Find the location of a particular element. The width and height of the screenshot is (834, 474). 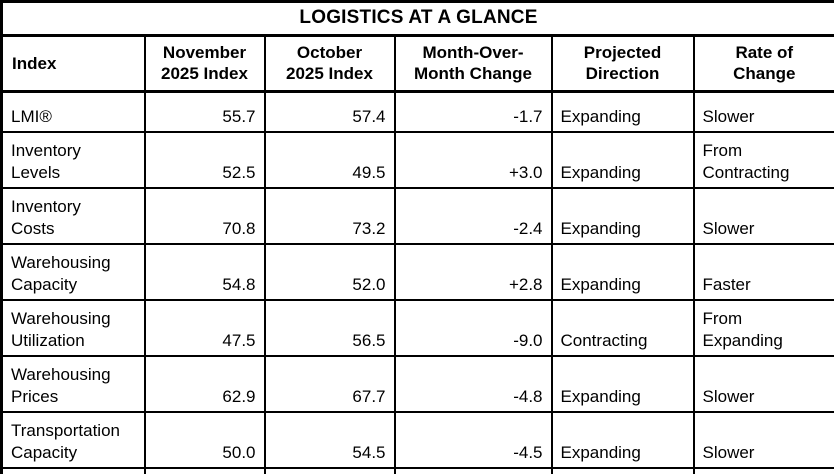

column-header-change: Month-Over- Month Change is located at coordinates (473, 64).